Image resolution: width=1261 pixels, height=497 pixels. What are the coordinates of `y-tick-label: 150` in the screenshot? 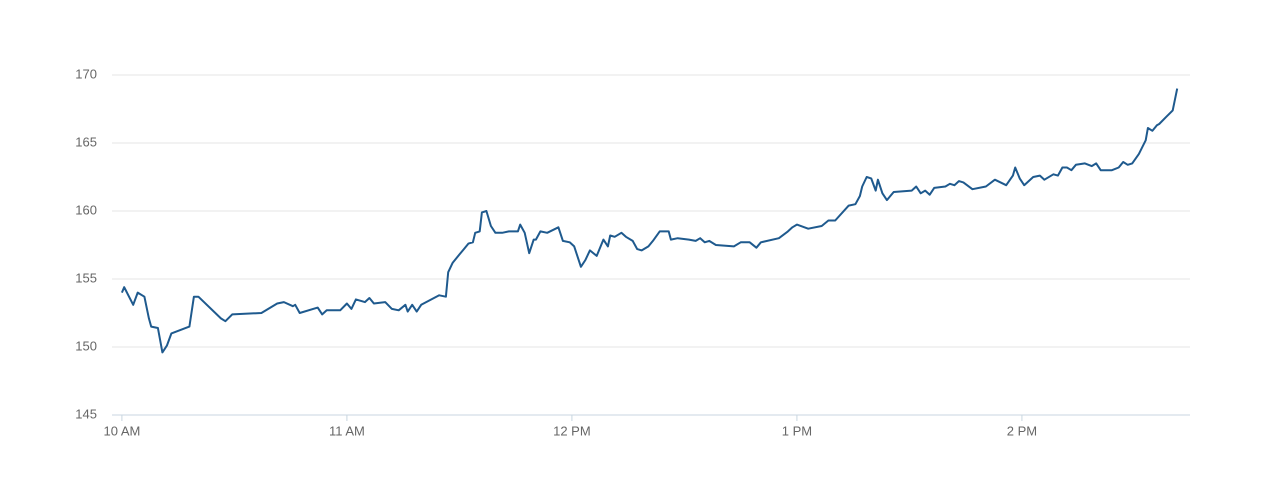 It's located at (86, 345).